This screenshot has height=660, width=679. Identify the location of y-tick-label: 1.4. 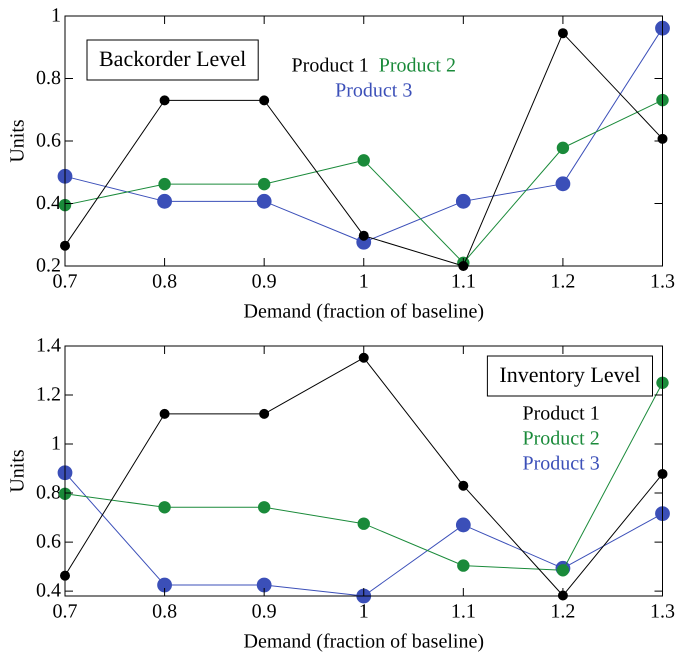
(48, 345).